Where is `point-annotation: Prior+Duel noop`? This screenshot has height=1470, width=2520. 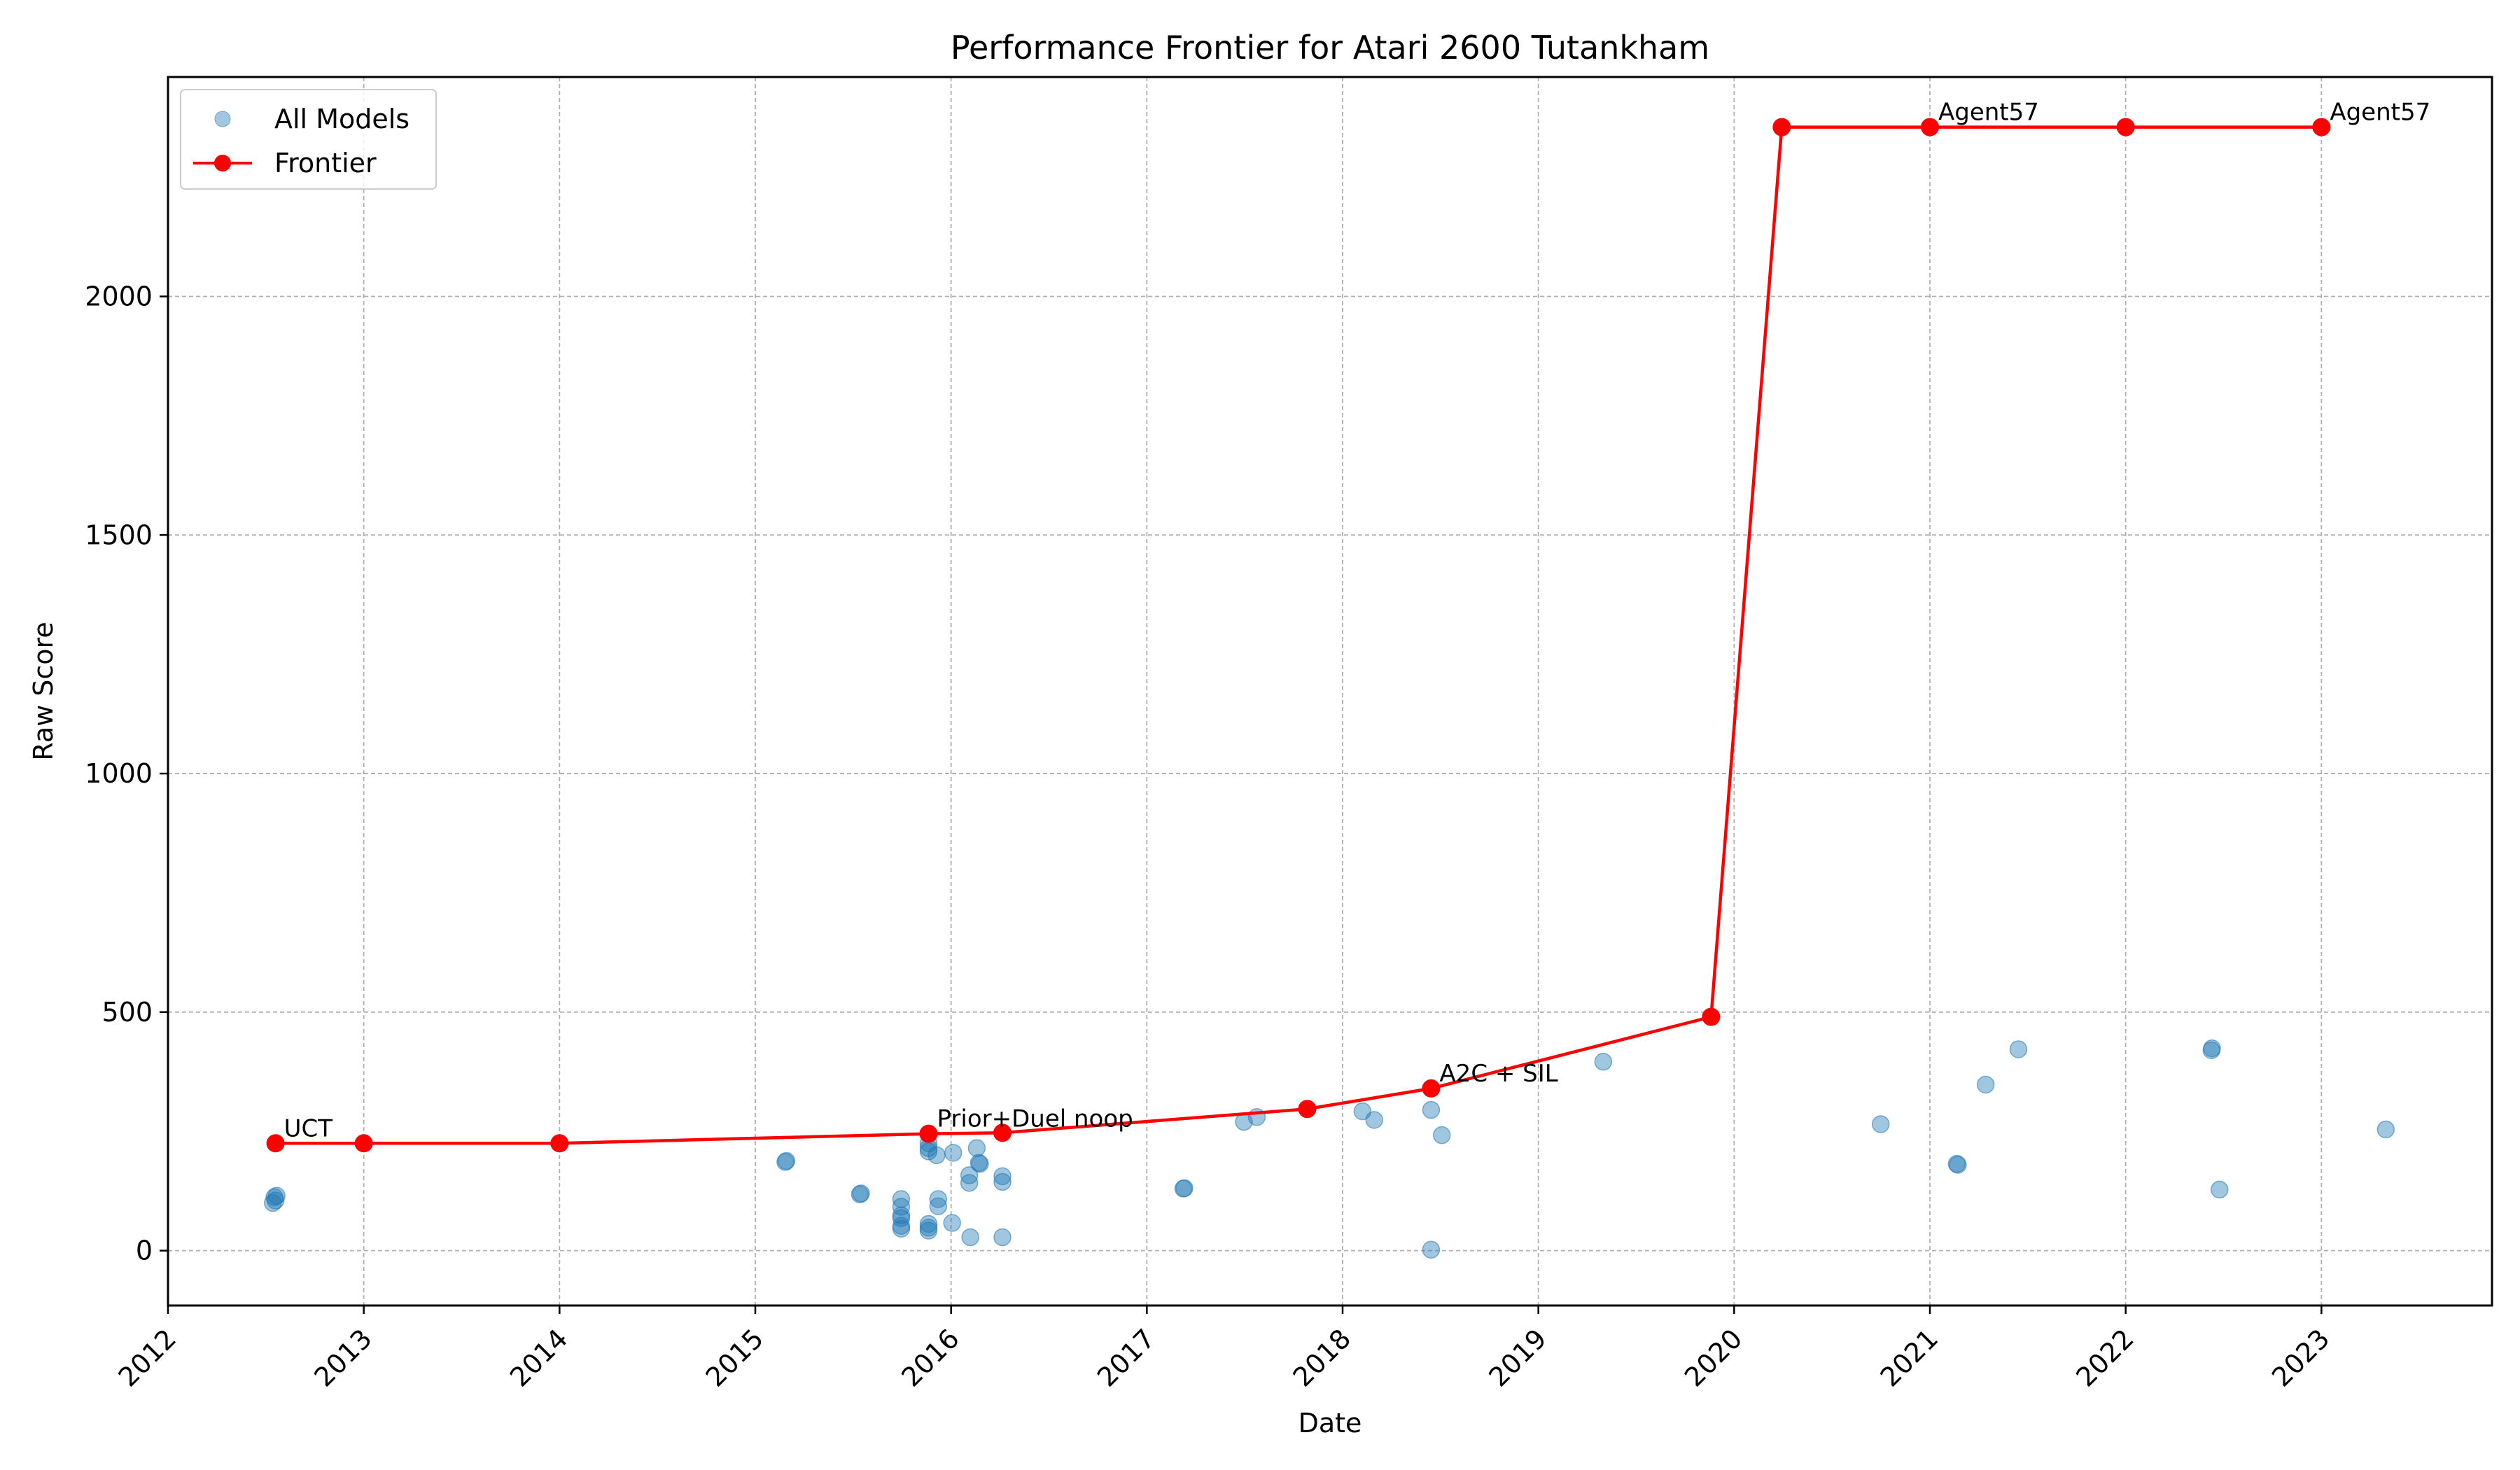 point-annotation: Prior+Duel noop is located at coordinates (1035, 1119).